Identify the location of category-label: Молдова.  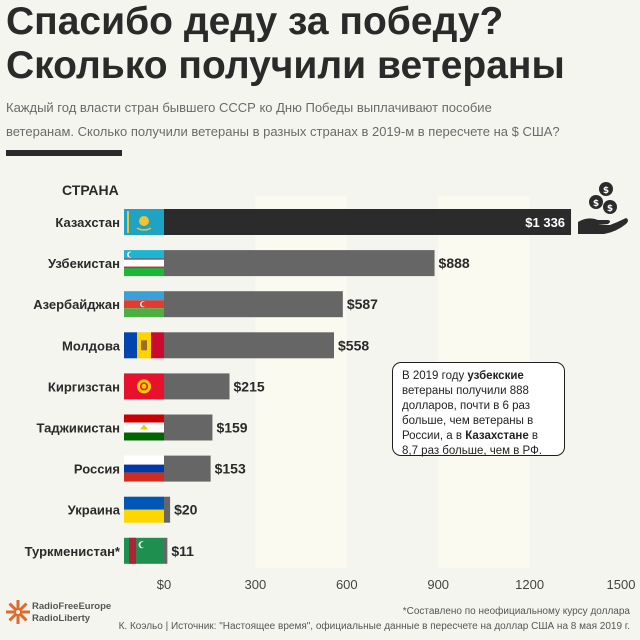
(91, 345).